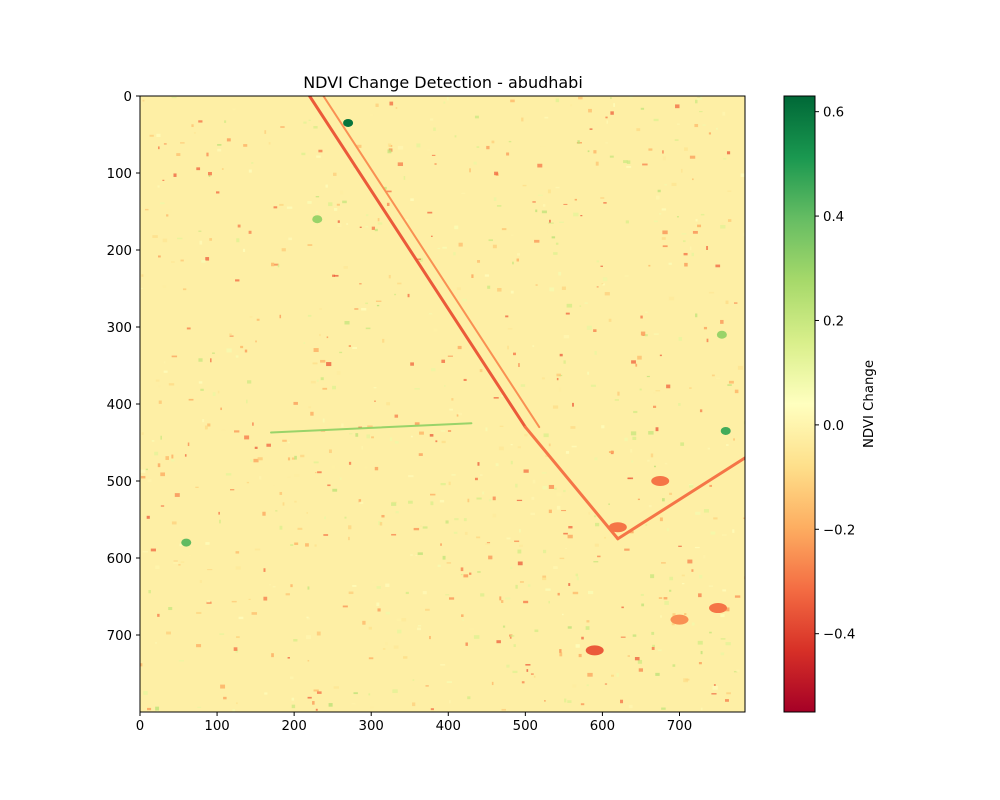 The height and width of the screenshot is (800, 1000). Describe the element at coordinates (799, 404) in the screenshot. I see `colorbar-frame` at that location.